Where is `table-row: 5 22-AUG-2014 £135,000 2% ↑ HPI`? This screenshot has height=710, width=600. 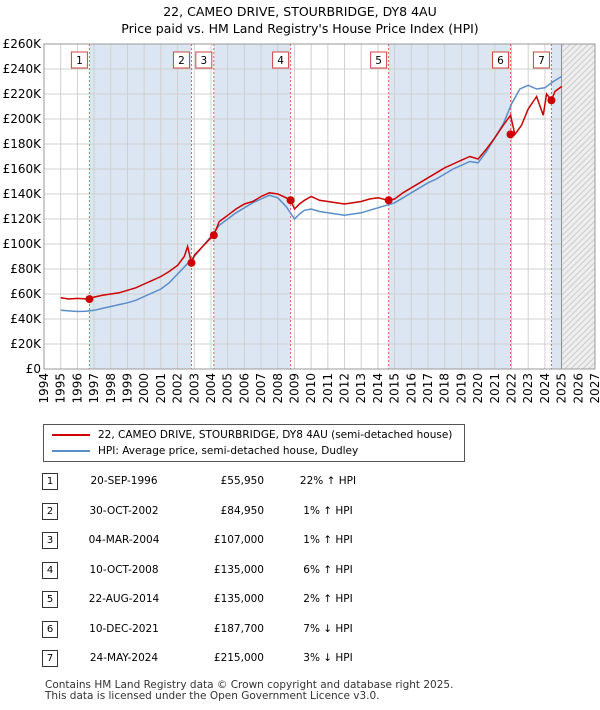
table-row: 5 22-AUG-2014 £135,000 2% ↑ HPI is located at coordinates (300, 598).